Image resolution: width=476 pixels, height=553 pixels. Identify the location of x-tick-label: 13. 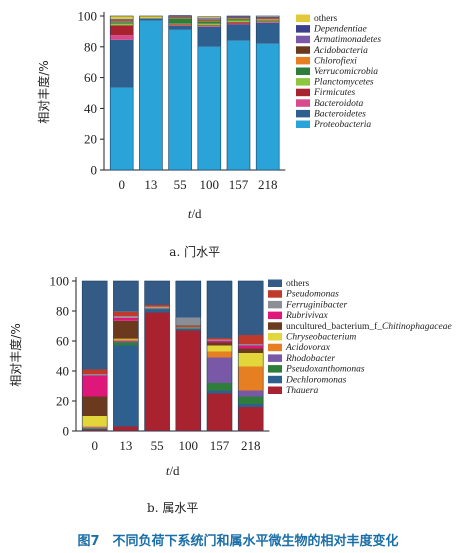
(125, 445).